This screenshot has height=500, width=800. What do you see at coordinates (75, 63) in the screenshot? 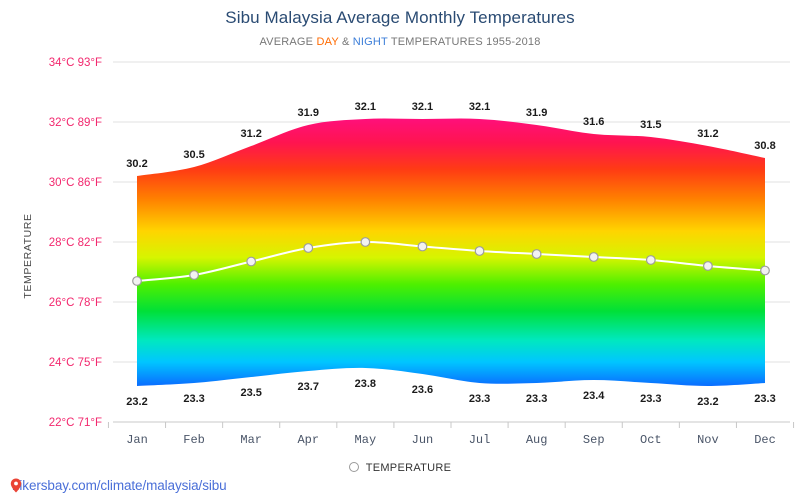
I see `y-axis-tick-label: 34°C 93°F` at bounding box center [75, 63].